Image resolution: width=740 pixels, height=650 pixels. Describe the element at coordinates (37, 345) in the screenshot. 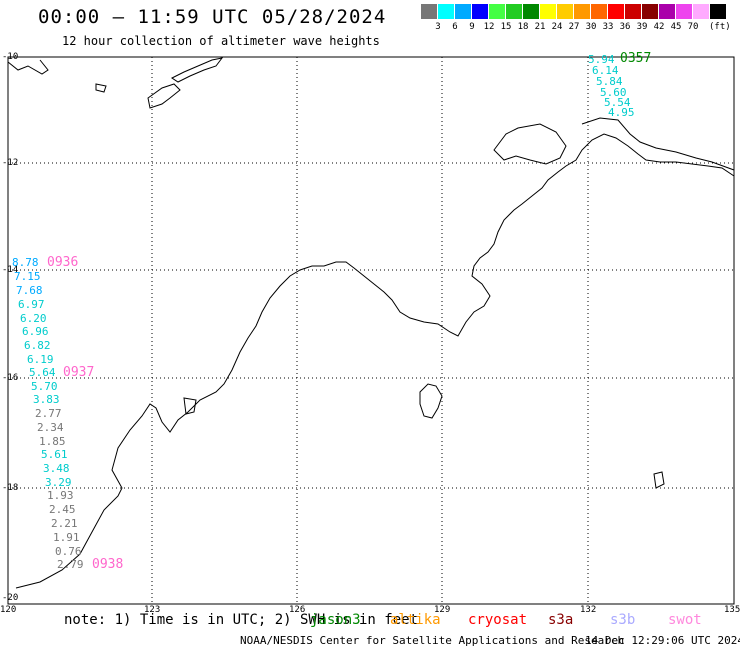

I see `track-value: 6.82` at that location.